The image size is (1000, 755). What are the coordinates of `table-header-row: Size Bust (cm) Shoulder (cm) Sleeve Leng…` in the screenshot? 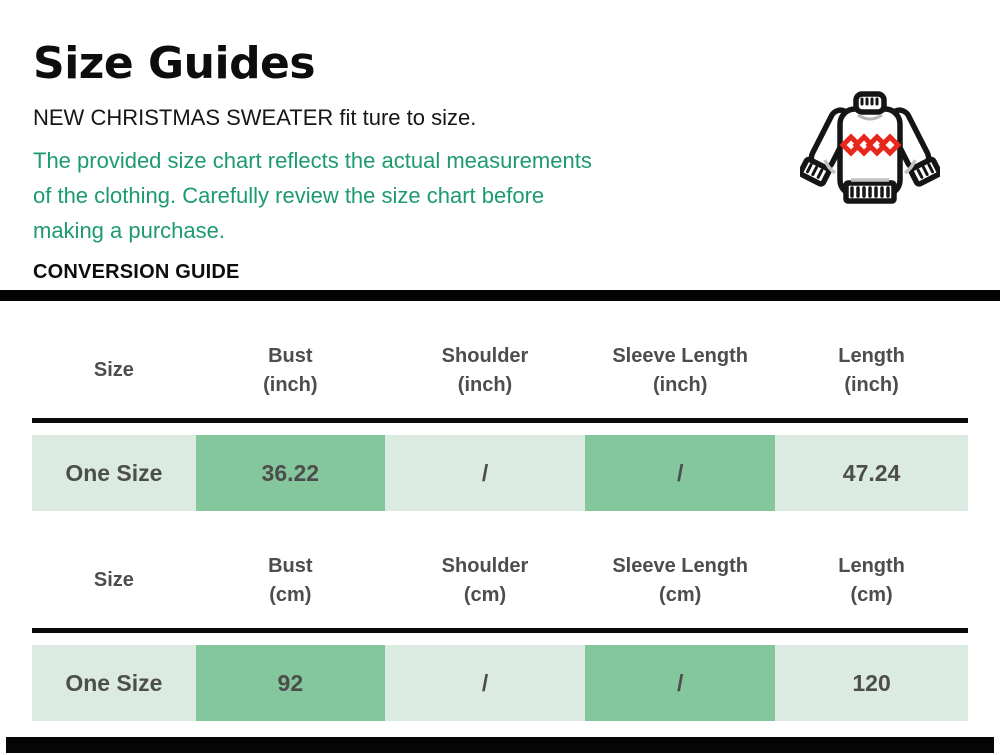 It's located at (500, 580).